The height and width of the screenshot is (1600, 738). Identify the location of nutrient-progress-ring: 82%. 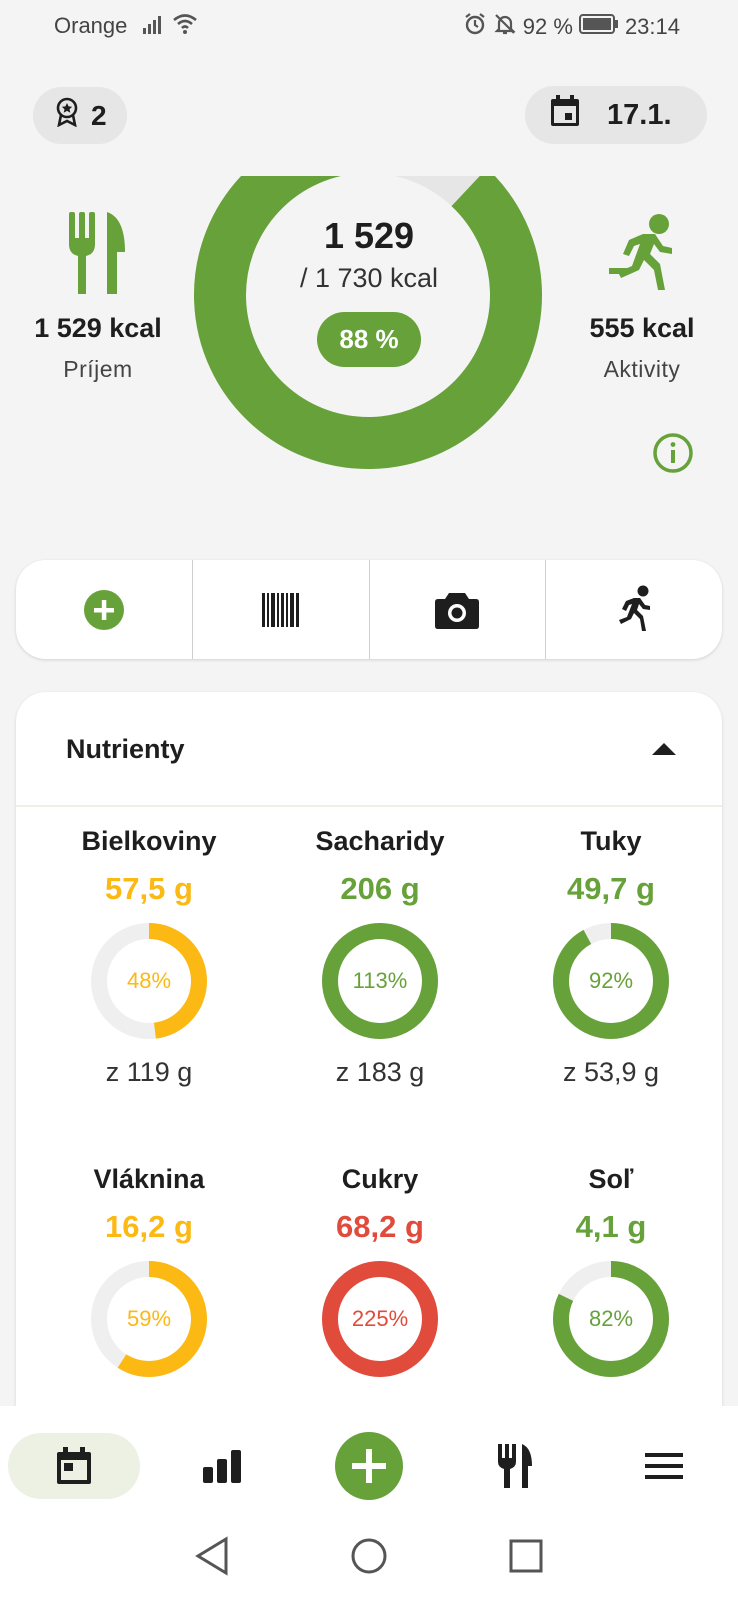
(611, 1319).